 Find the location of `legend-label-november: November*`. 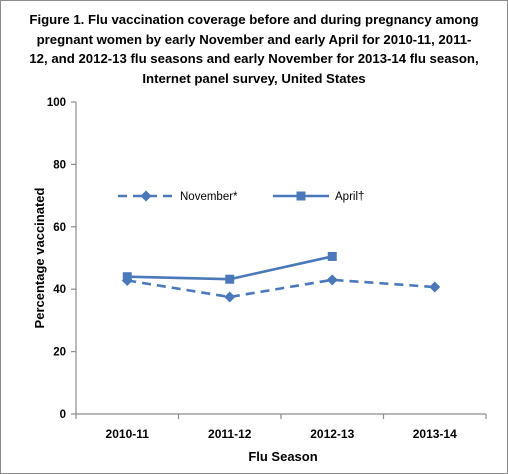

legend-label-november: November* is located at coordinates (209, 197).